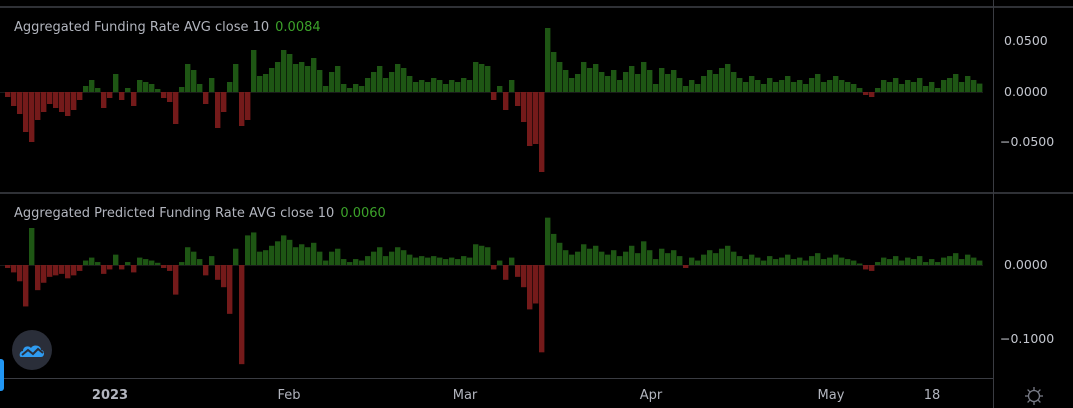 The height and width of the screenshot is (408, 1073). I want to click on tradingview-logo-button, so click(32, 350).